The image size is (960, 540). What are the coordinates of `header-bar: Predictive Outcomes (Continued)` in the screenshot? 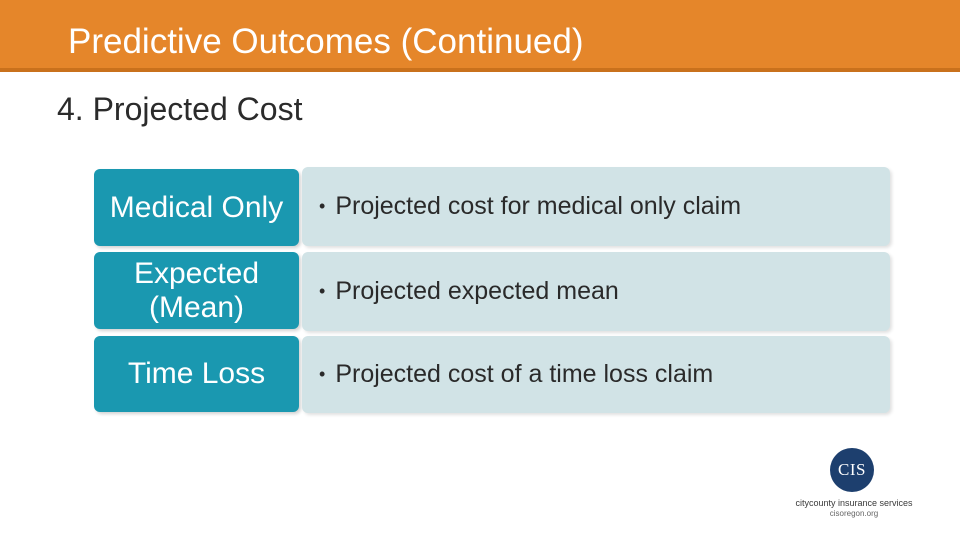 It's located at (480, 36).